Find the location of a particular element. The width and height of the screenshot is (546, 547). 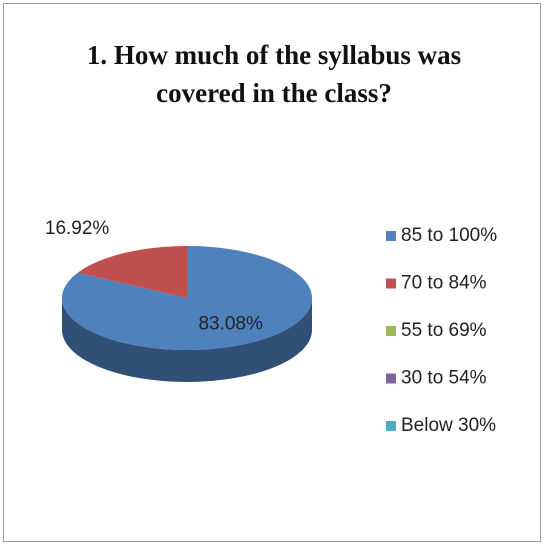

legend-label: 70 to 84% is located at coordinates (444, 283).